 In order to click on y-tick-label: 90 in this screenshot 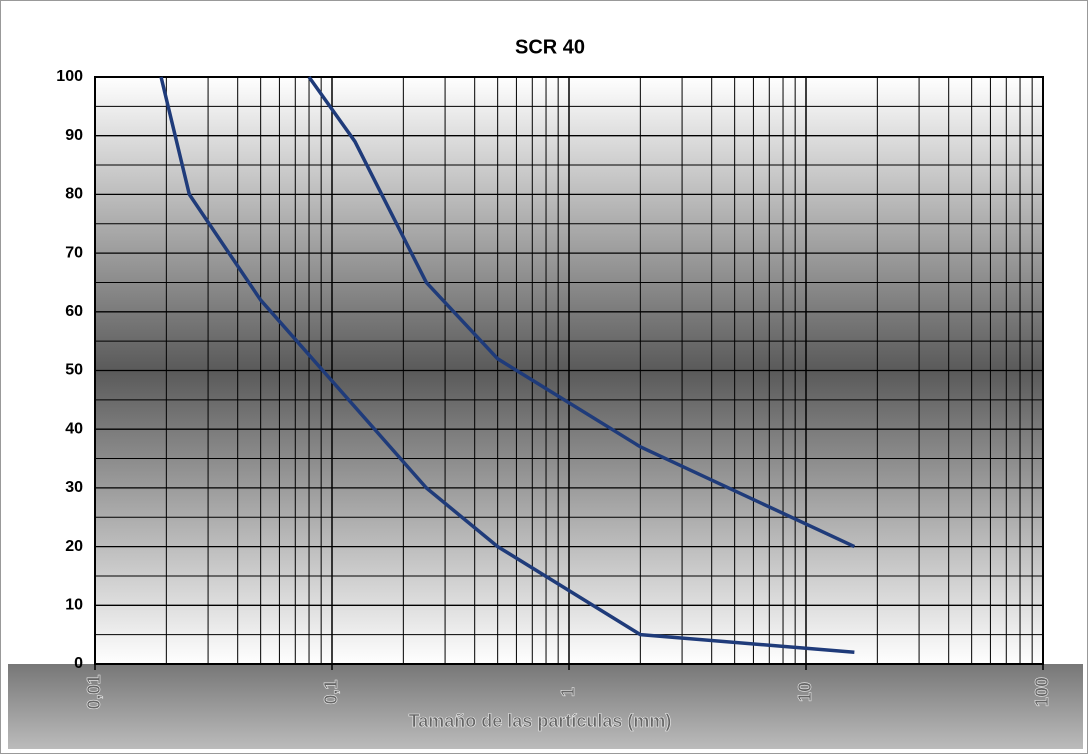, I will do `click(74, 135)`.